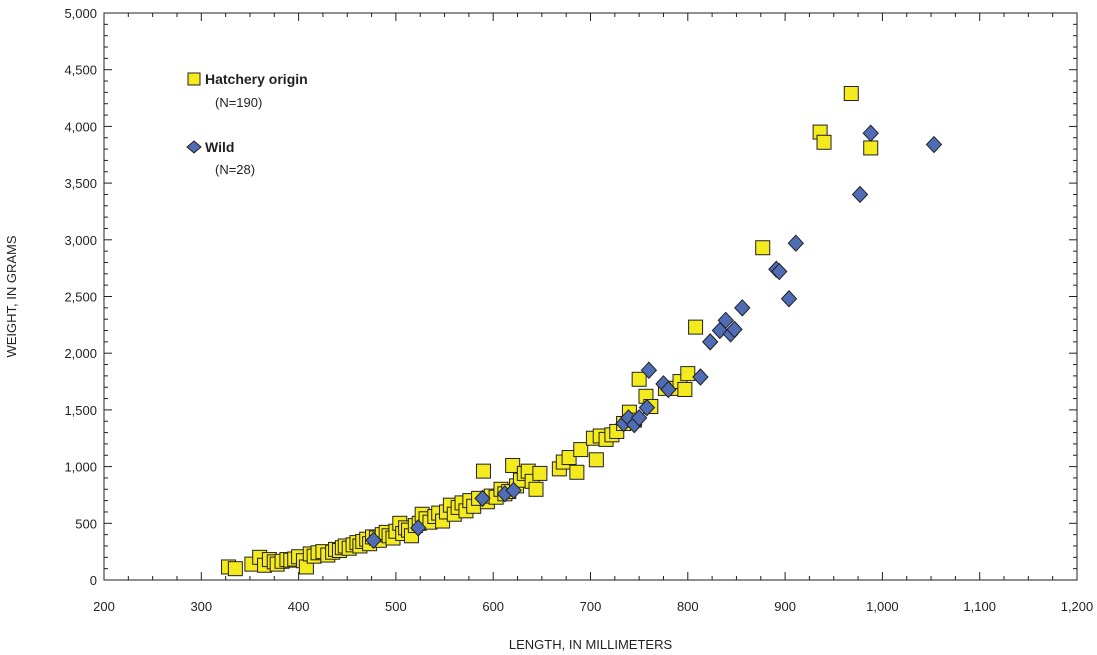 Image resolution: width=1097 pixels, height=655 pixels. What do you see at coordinates (201, 606) in the screenshot?
I see `x-tick-label: 300` at bounding box center [201, 606].